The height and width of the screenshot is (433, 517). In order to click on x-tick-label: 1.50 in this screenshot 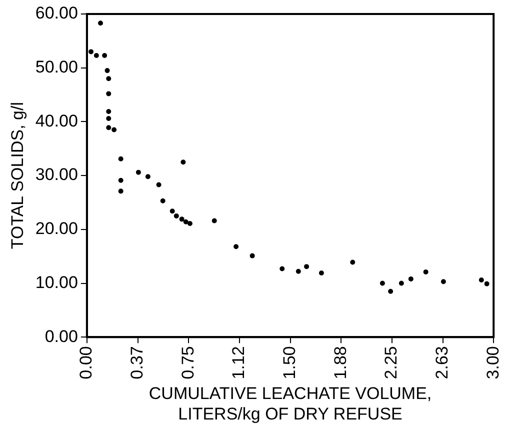, I will do `click(289, 363)`.